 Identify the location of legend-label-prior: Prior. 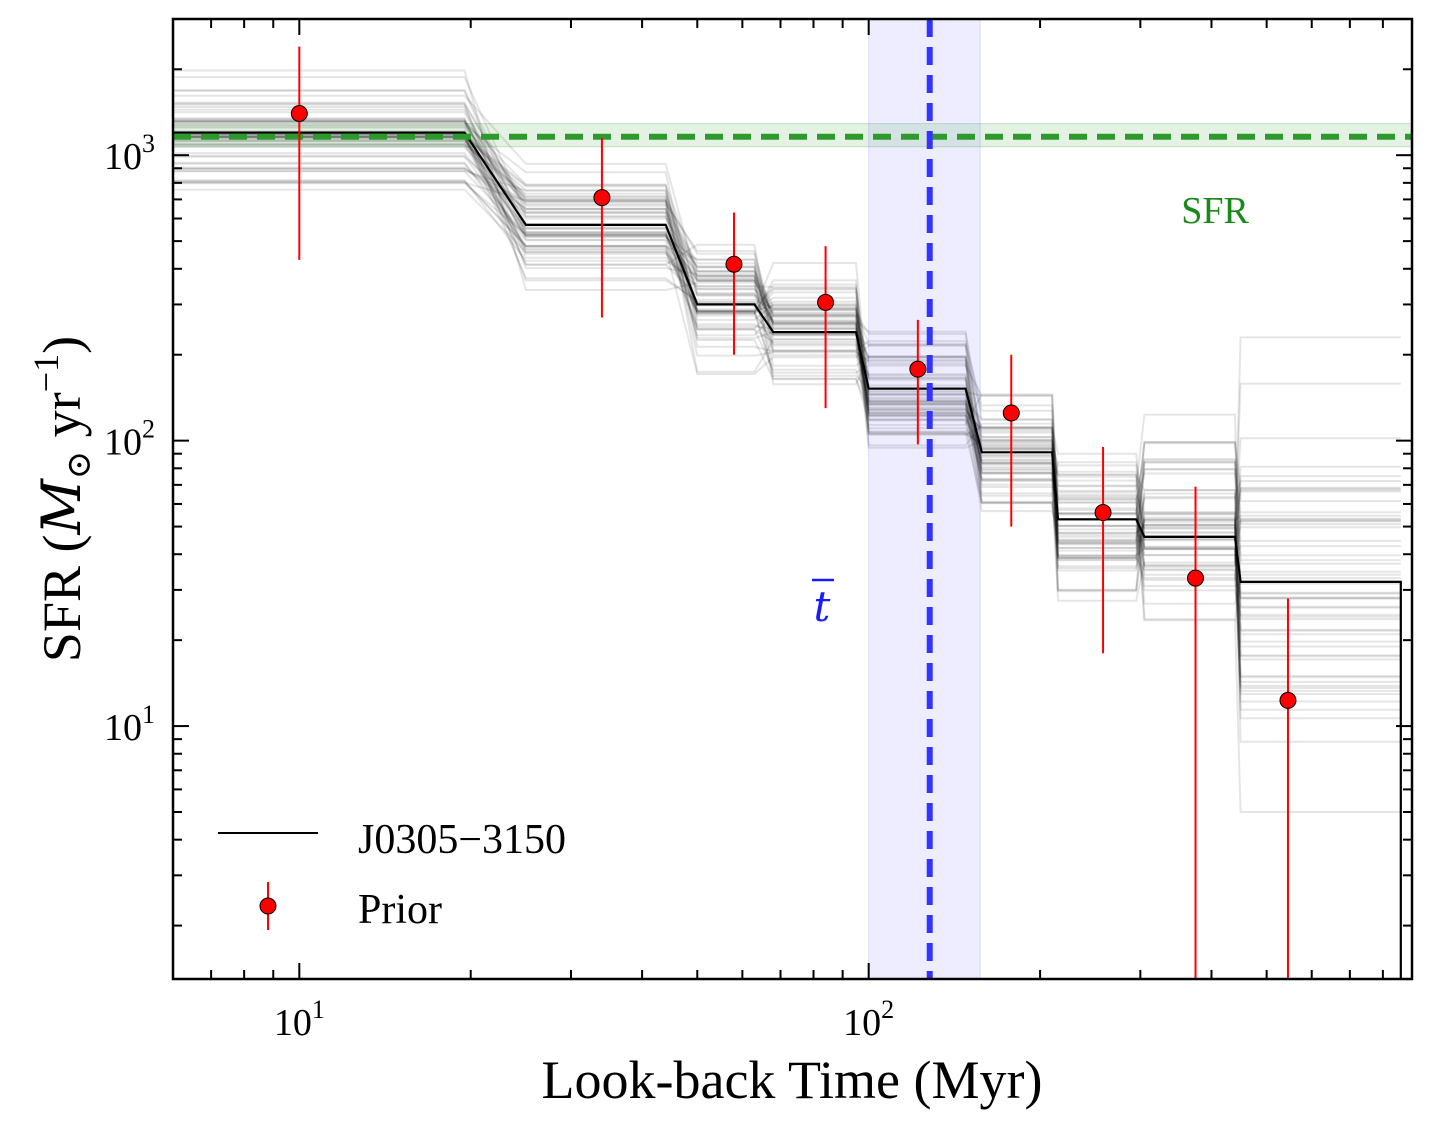
(400, 910).